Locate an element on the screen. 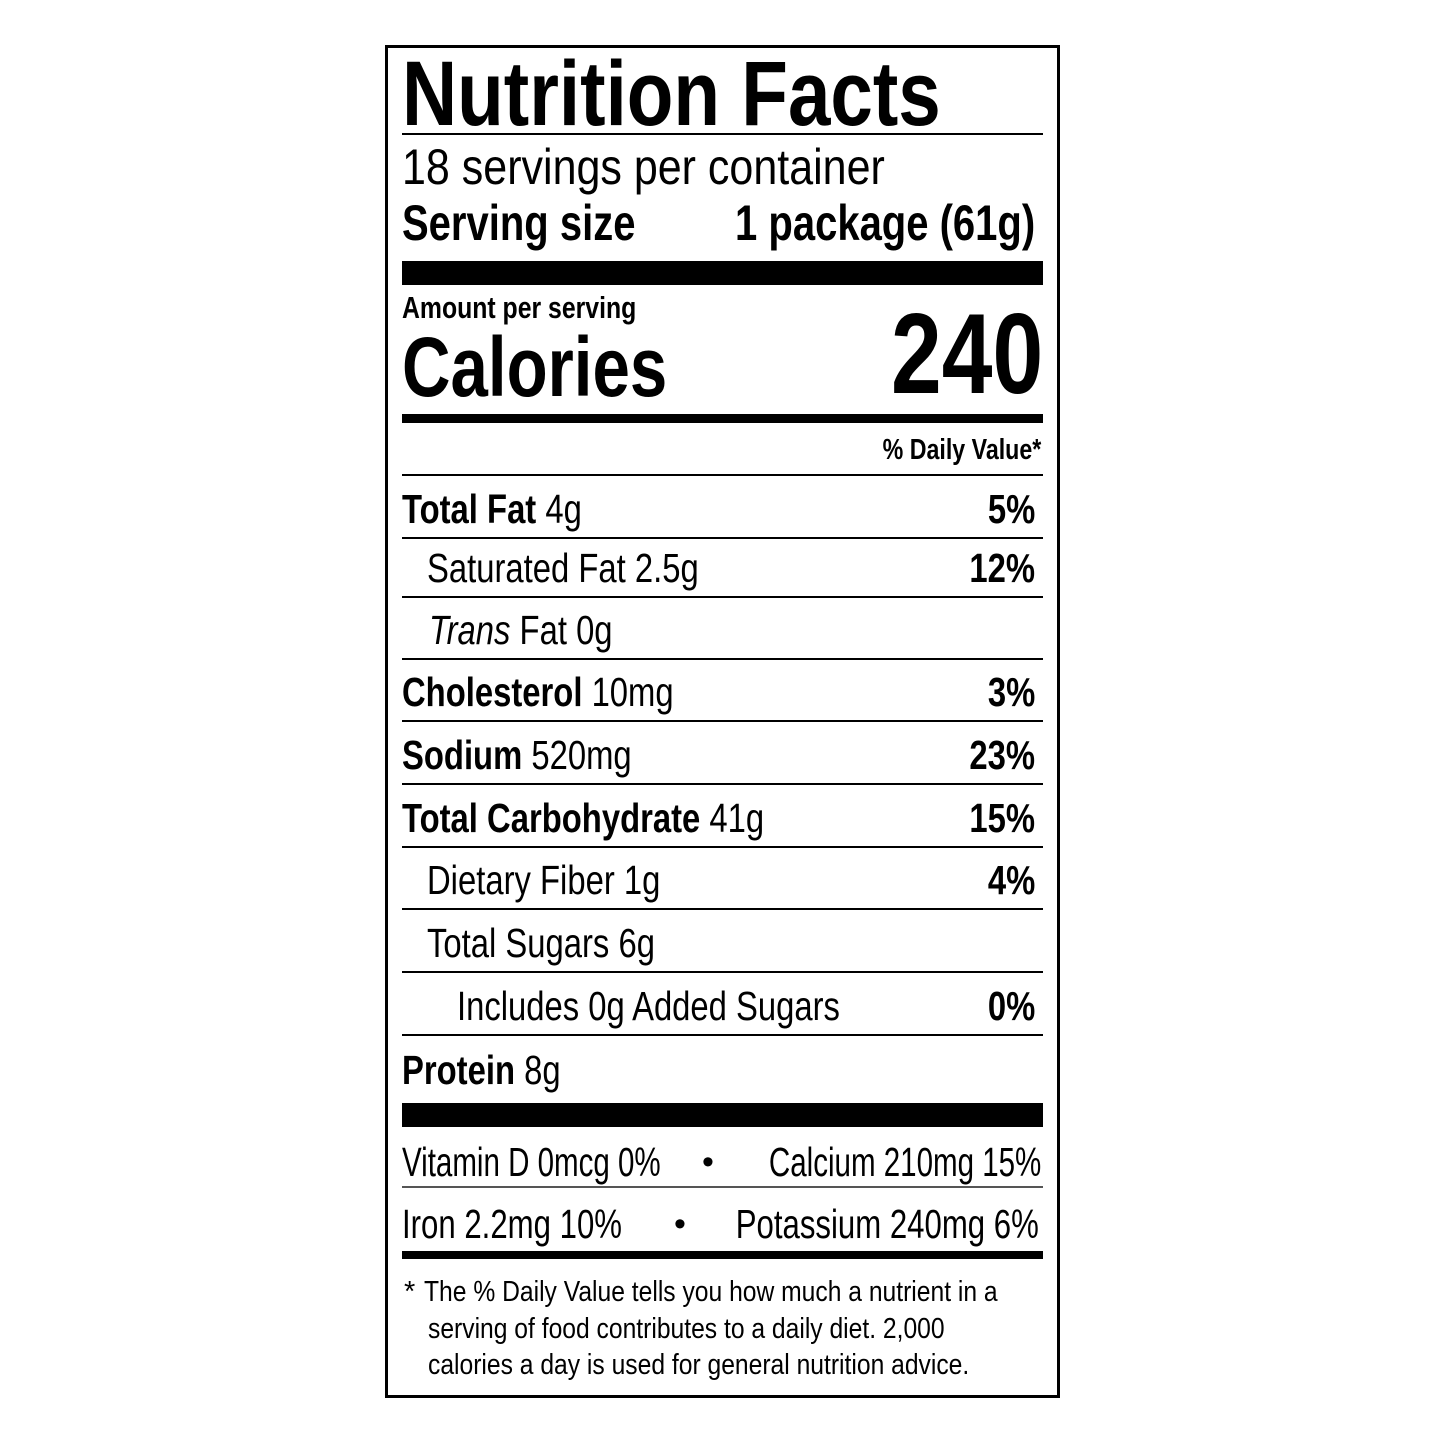 The image size is (1445, 1445). nutrient-row-trans-fat: Trans Fat 0g is located at coordinates (722, 629).